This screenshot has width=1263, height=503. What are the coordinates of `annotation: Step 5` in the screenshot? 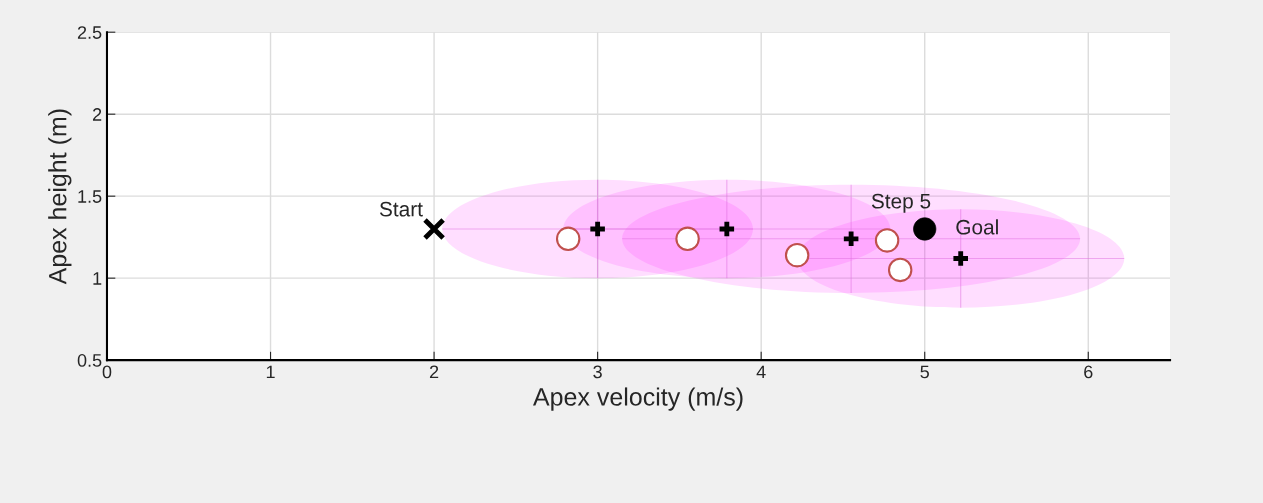 It's located at (901, 203).